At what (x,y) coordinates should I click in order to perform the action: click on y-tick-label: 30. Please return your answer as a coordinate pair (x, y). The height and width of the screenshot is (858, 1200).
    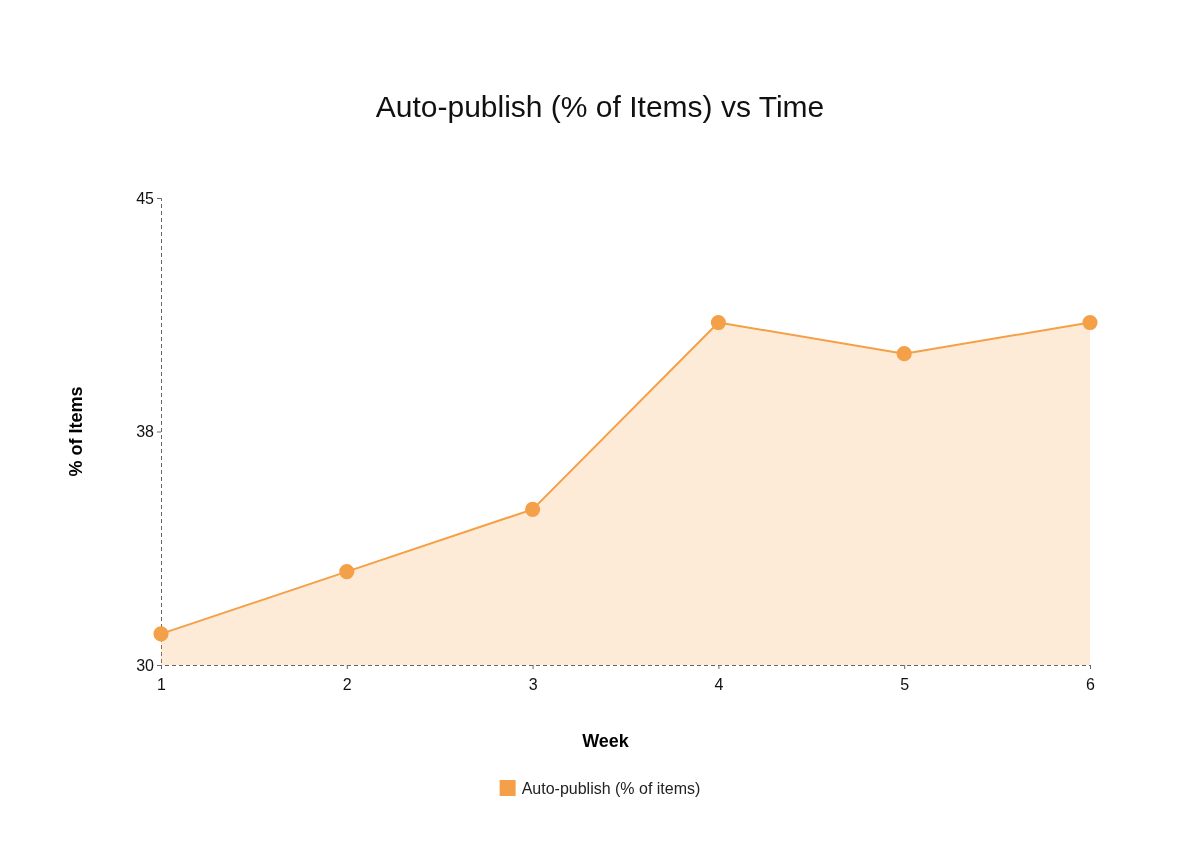
    Looking at the image, I should click on (145, 665).